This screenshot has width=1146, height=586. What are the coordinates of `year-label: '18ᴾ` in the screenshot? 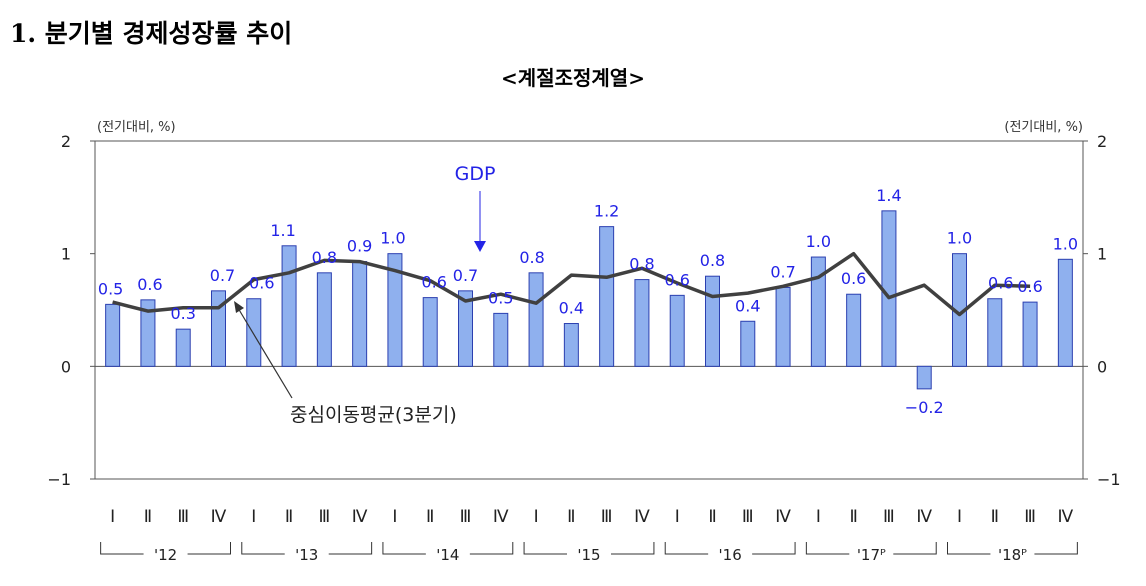 It's located at (1012, 555).